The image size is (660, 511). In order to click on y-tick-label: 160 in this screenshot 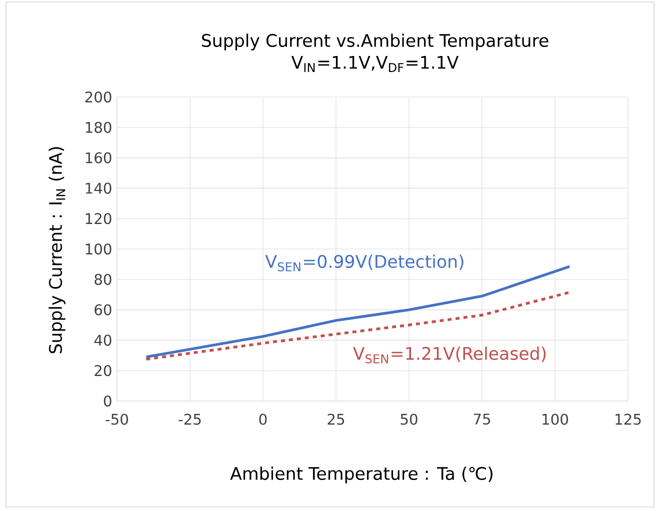, I will do `click(99, 158)`.